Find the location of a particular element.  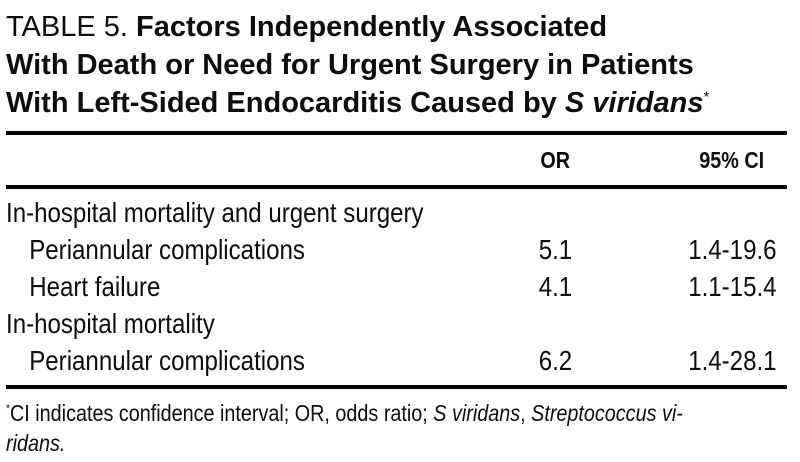

row-label: In-hospital mortality is located at coordinates (110, 323).